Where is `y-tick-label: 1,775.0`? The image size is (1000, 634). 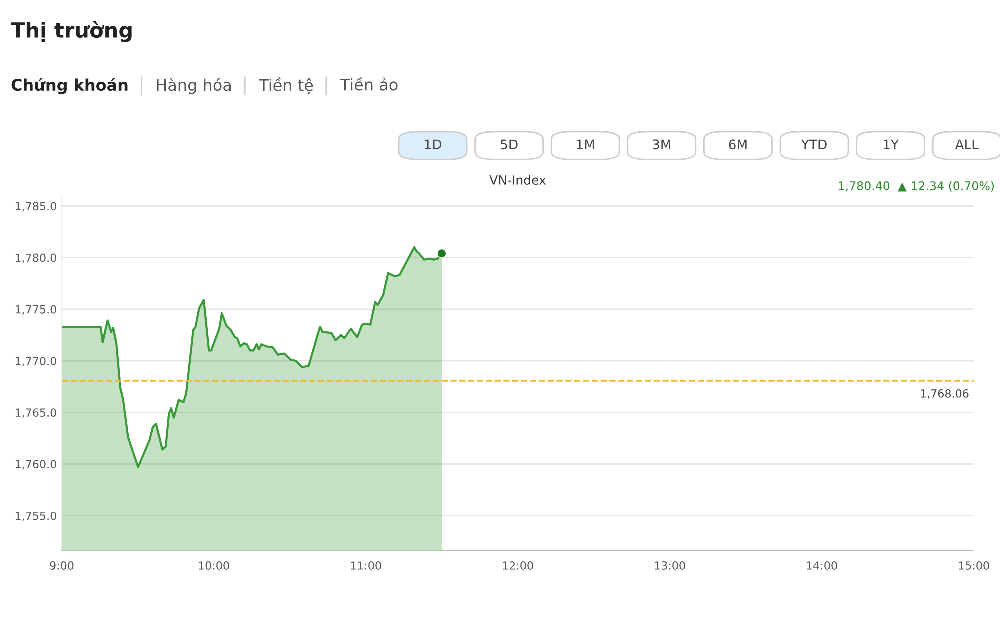
y-tick-label: 1,775.0 is located at coordinates (36, 310).